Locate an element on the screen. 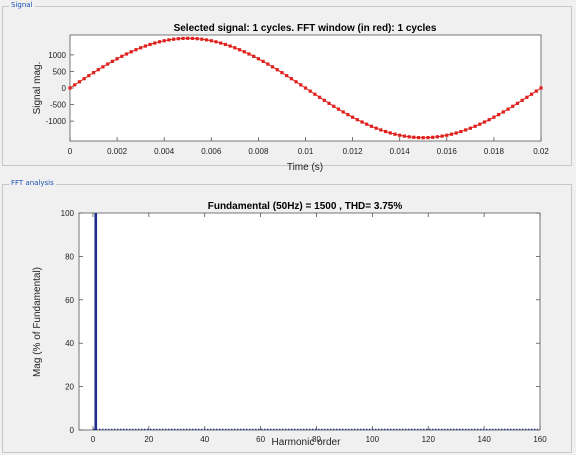  signal-y-tick-label: -500 is located at coordinates (58, 105).